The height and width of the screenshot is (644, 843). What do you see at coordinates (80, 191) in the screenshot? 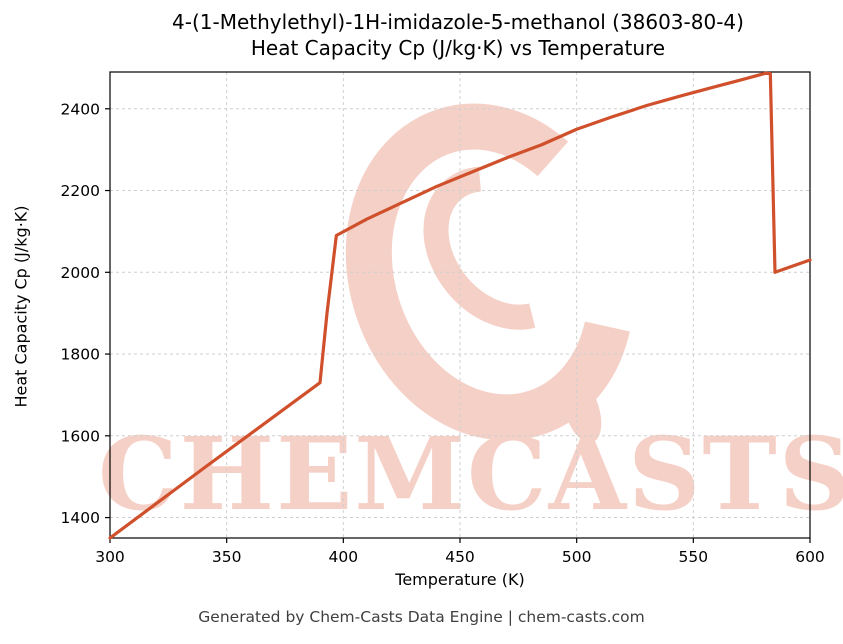
I see `y-tick-label: 2200` at bounding box center [80, 191].